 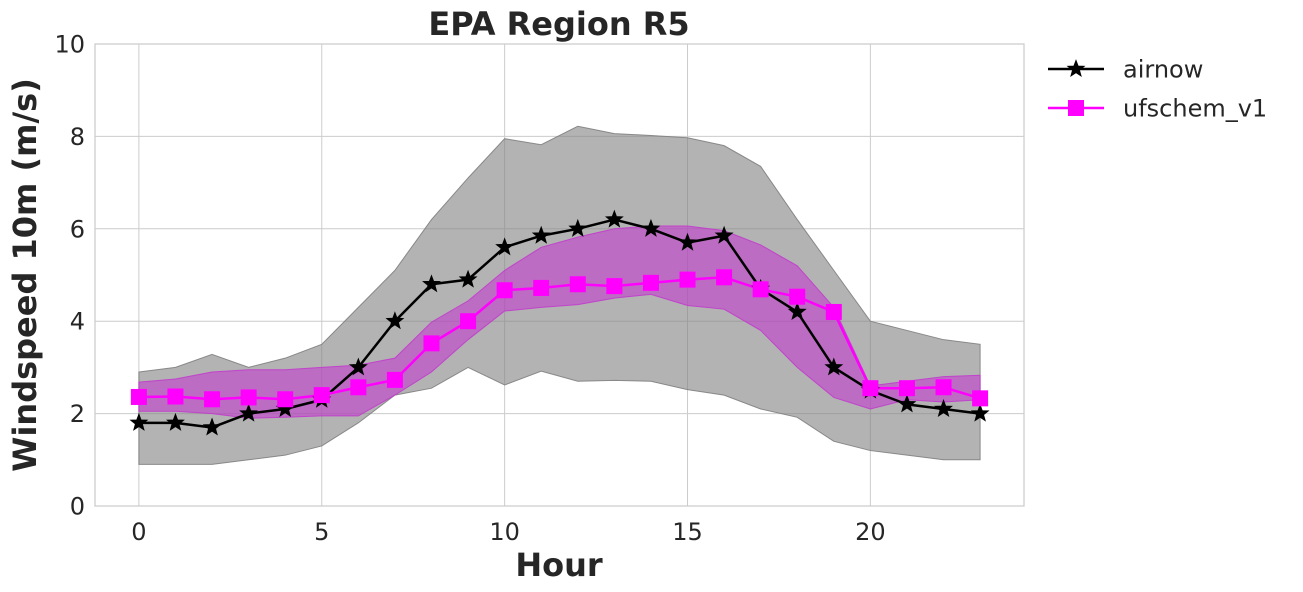 What do you see at coordinates (558, 24) in the screenshot?
I see `chart-title: EPA Region R5` at bounding box center [558, 24].